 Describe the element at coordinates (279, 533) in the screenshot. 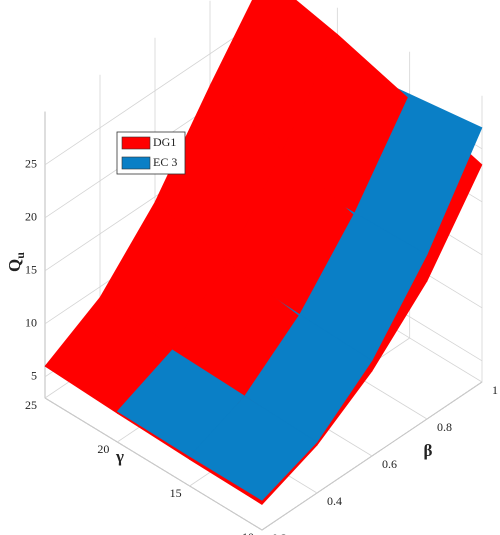

I see `x-tick-label: 0.2` at that location.